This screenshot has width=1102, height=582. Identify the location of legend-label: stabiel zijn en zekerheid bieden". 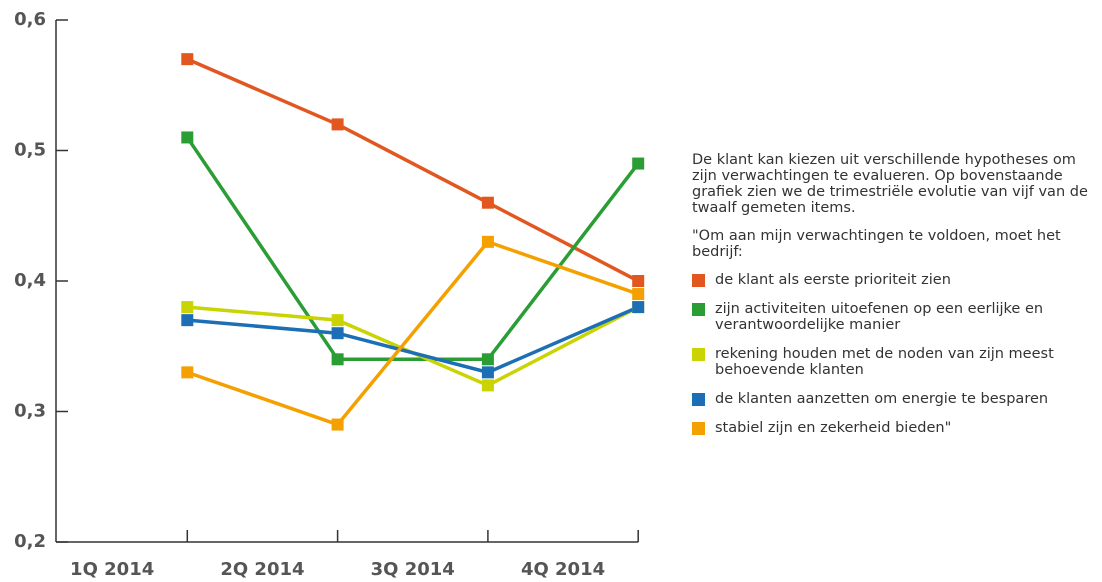
(833, 428).